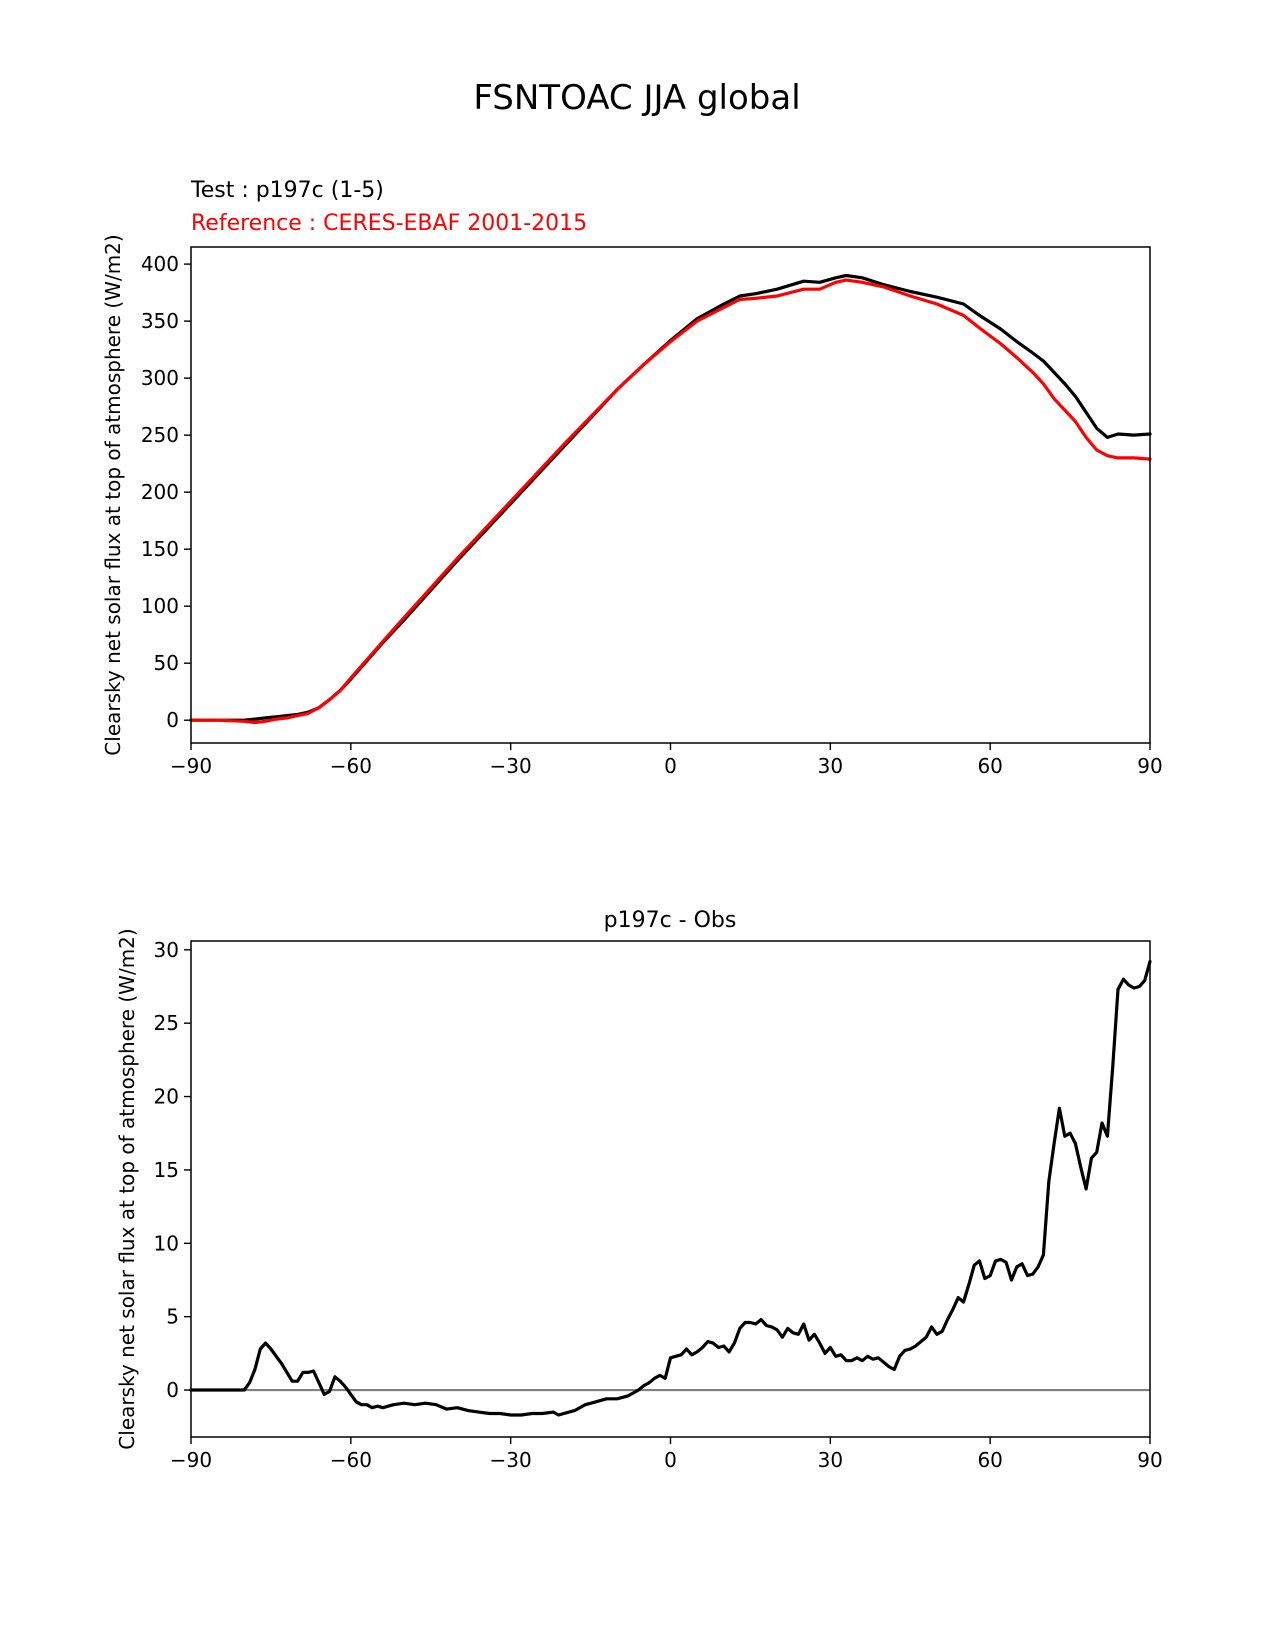 Image resolution: width=1275 pixels, height=1650 pixels. What do you see at coordinates (1149, 766) in the screenshot?
I see `top-x-tick-label: 90` at bounding box center [1149, 766].